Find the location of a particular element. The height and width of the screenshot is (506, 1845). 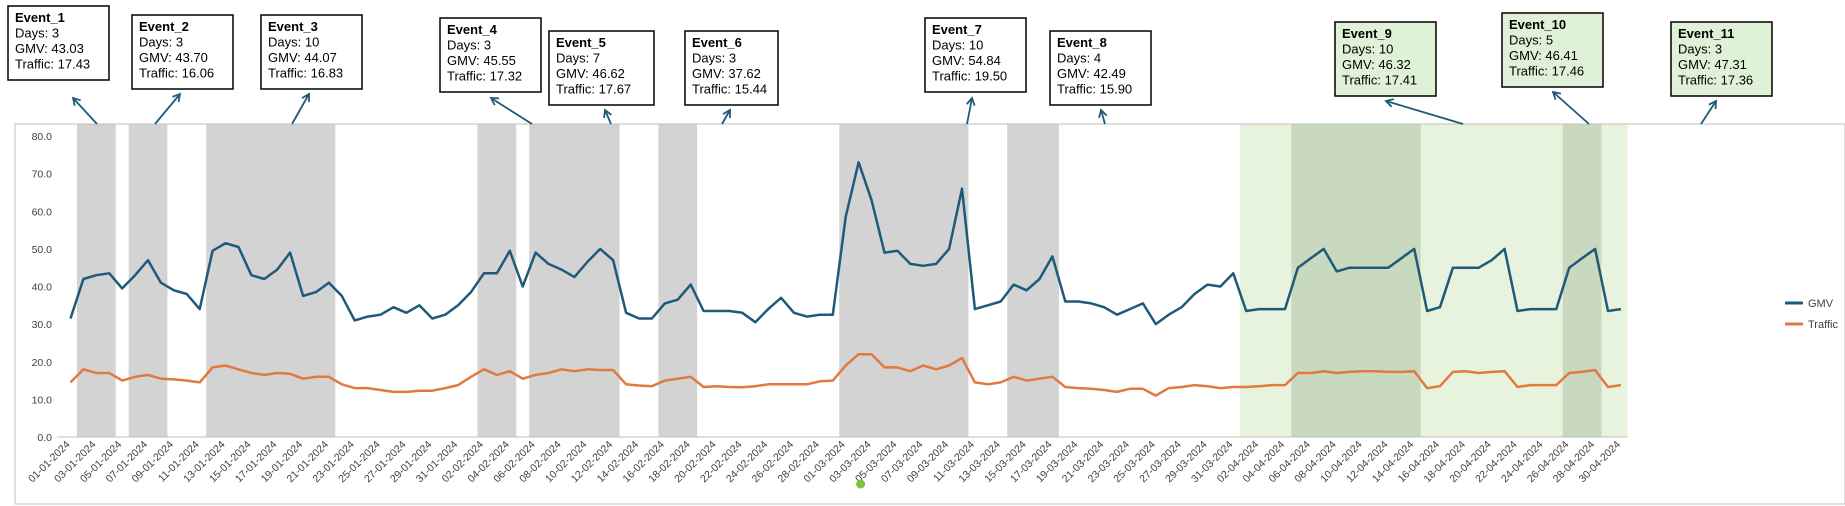

annotation-title: Event_2 is located at coordinates (164, 26).